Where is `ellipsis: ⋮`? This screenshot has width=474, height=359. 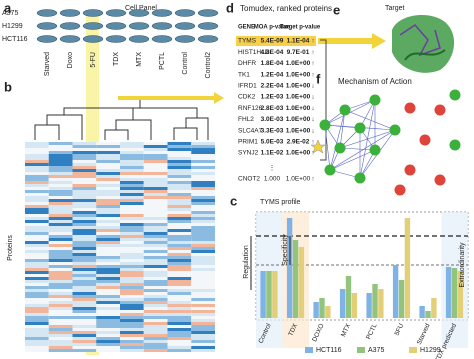 ellipsis: ⋮ is located at coordinates (272, 168).